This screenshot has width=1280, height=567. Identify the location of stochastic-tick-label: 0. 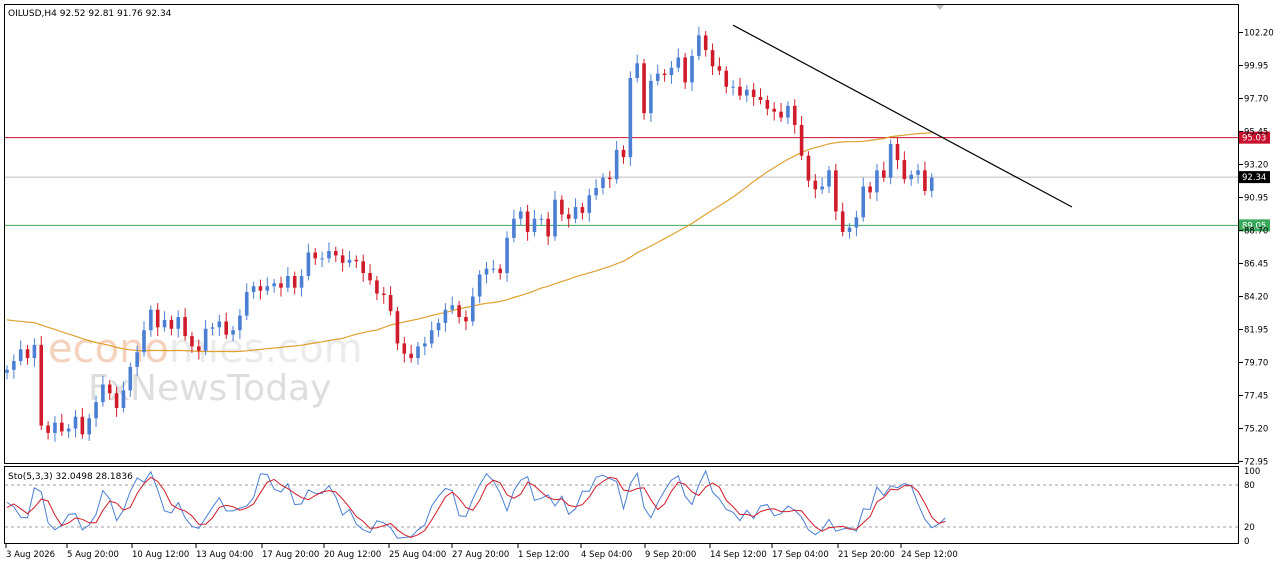
(1246, 542).